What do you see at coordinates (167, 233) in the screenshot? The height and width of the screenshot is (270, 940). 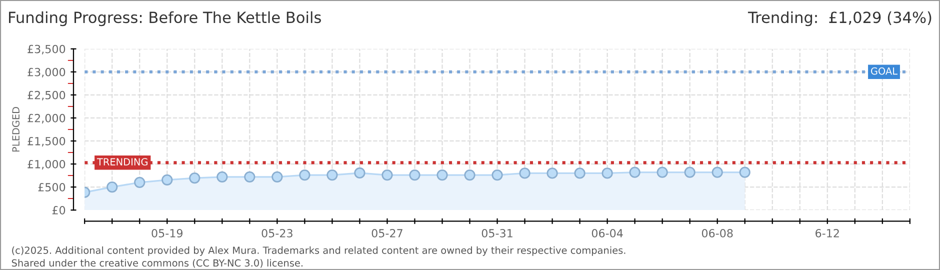 I see `x-tick-label: 05-19` at bounding box center [167, 233].